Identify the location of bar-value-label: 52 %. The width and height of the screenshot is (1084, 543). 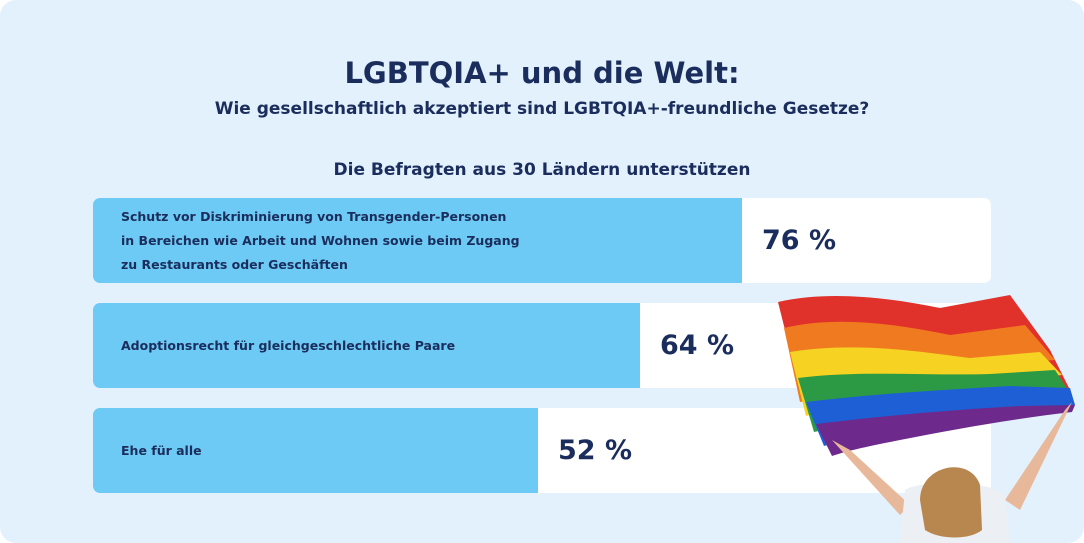
(595, 450).